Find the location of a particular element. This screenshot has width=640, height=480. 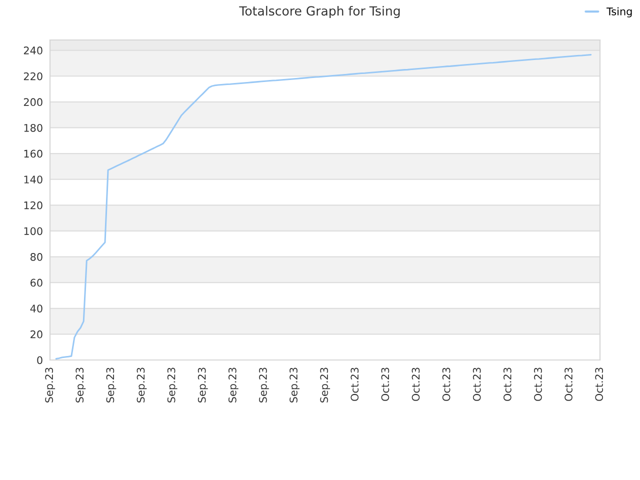

chart-title: Totalscore Graph for Tsing is located at coordinates (319, 12).